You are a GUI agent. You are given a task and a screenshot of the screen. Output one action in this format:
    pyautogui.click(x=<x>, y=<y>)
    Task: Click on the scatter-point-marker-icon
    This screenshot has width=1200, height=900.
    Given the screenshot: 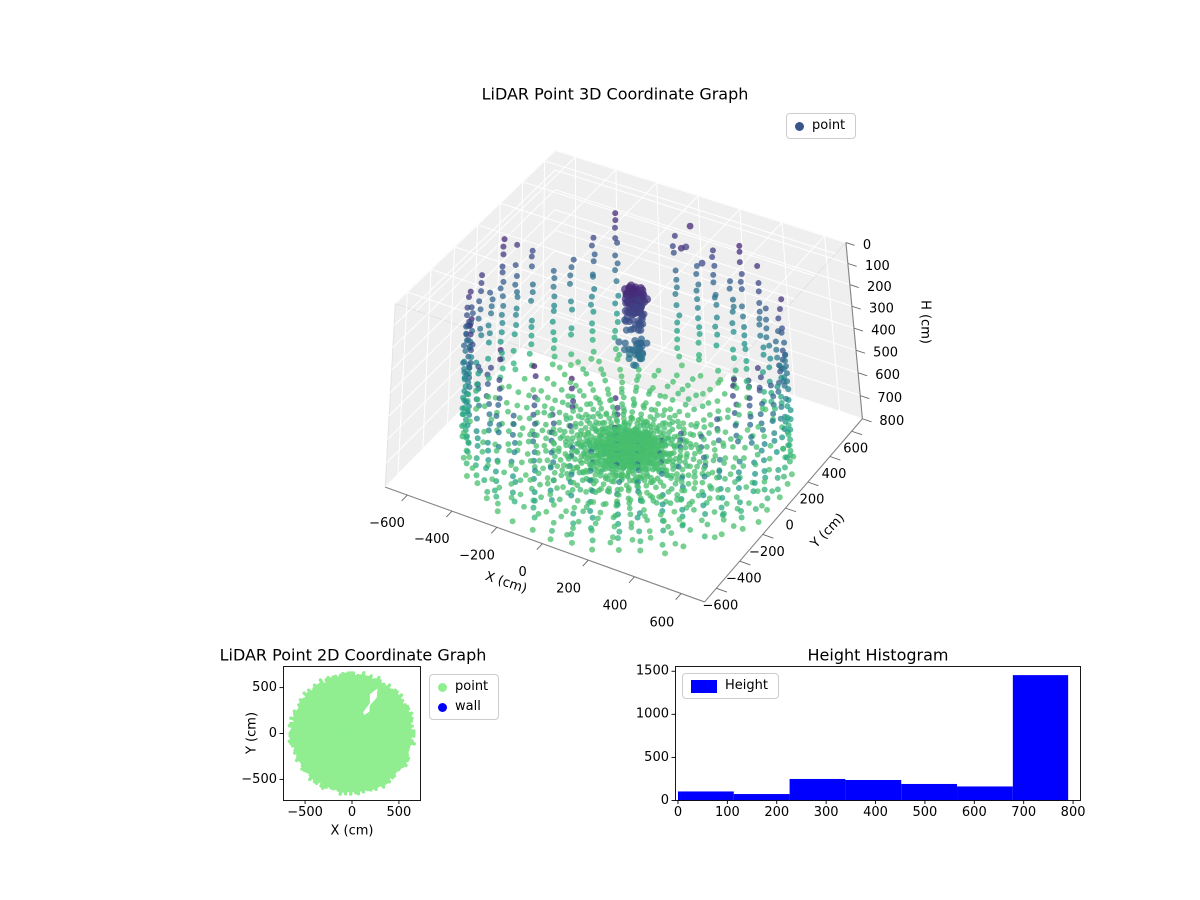 What is the action you would take?
    pyautogui.click(x=799, y=126)
    